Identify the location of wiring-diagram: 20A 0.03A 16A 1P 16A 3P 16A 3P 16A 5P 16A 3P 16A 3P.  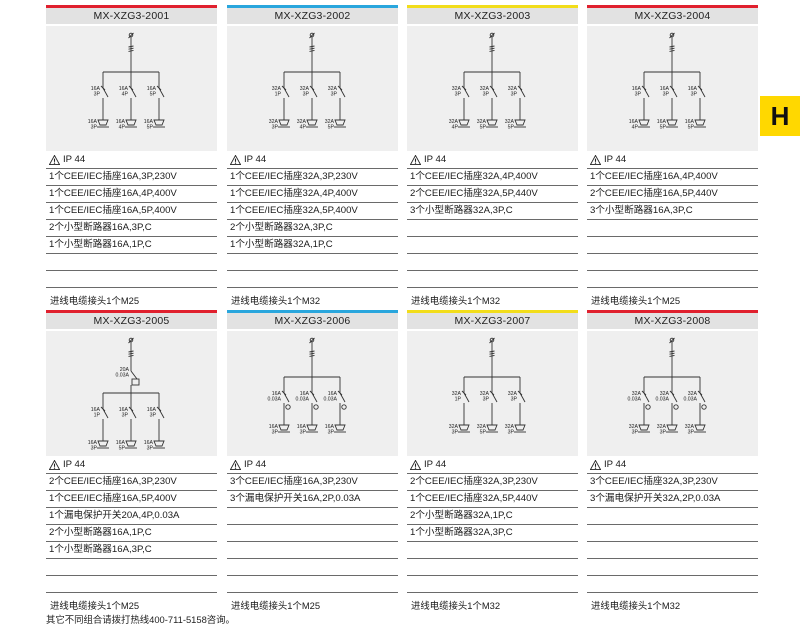
(126, 394).